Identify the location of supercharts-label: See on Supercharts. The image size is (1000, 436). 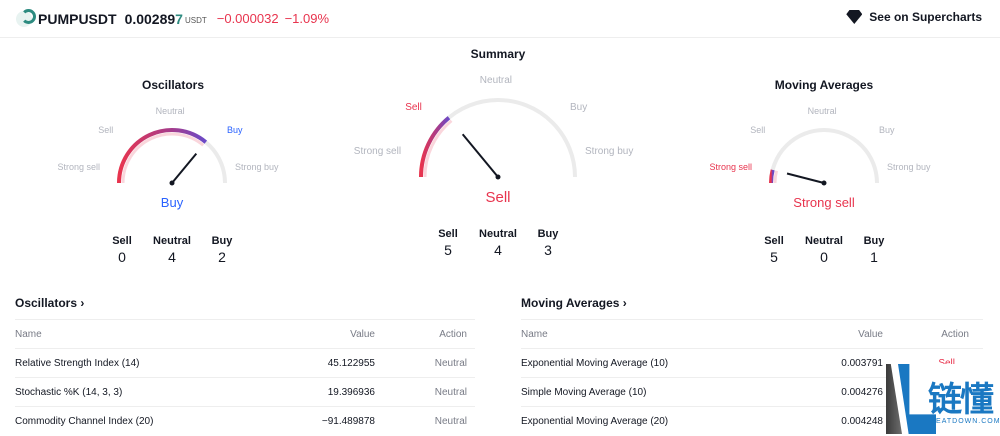
(925, 17).